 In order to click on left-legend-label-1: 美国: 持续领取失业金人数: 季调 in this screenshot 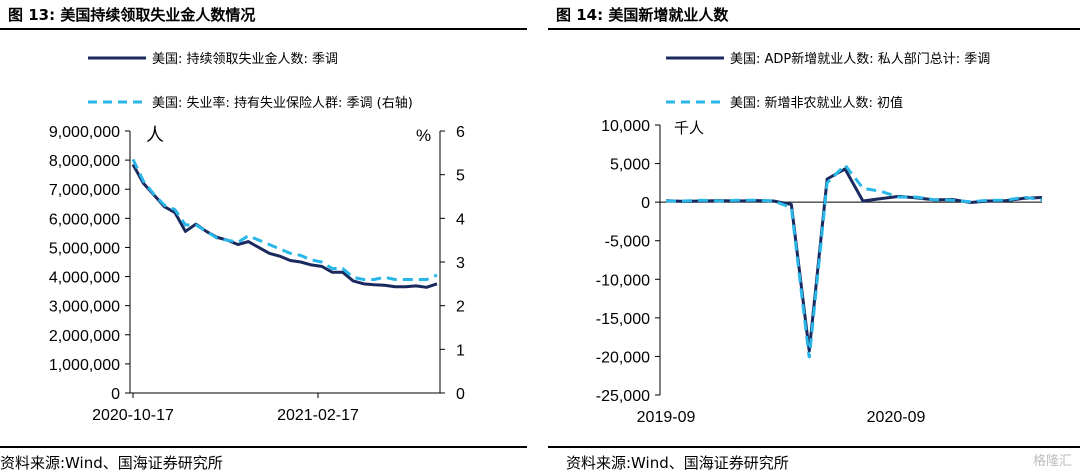, I will do `click(245, 59)`.